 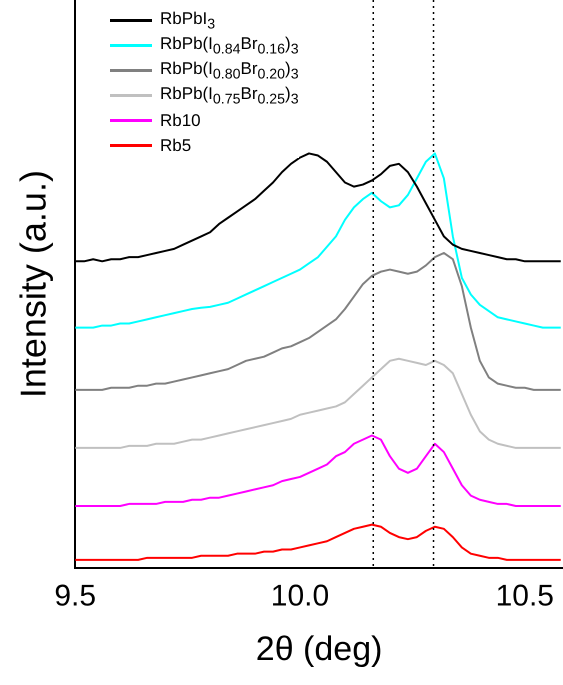 What do you see at coordinates (75, 595) in the screenshot?
I see `x-tick-label: 9.5` at bounding box center [75, 595].